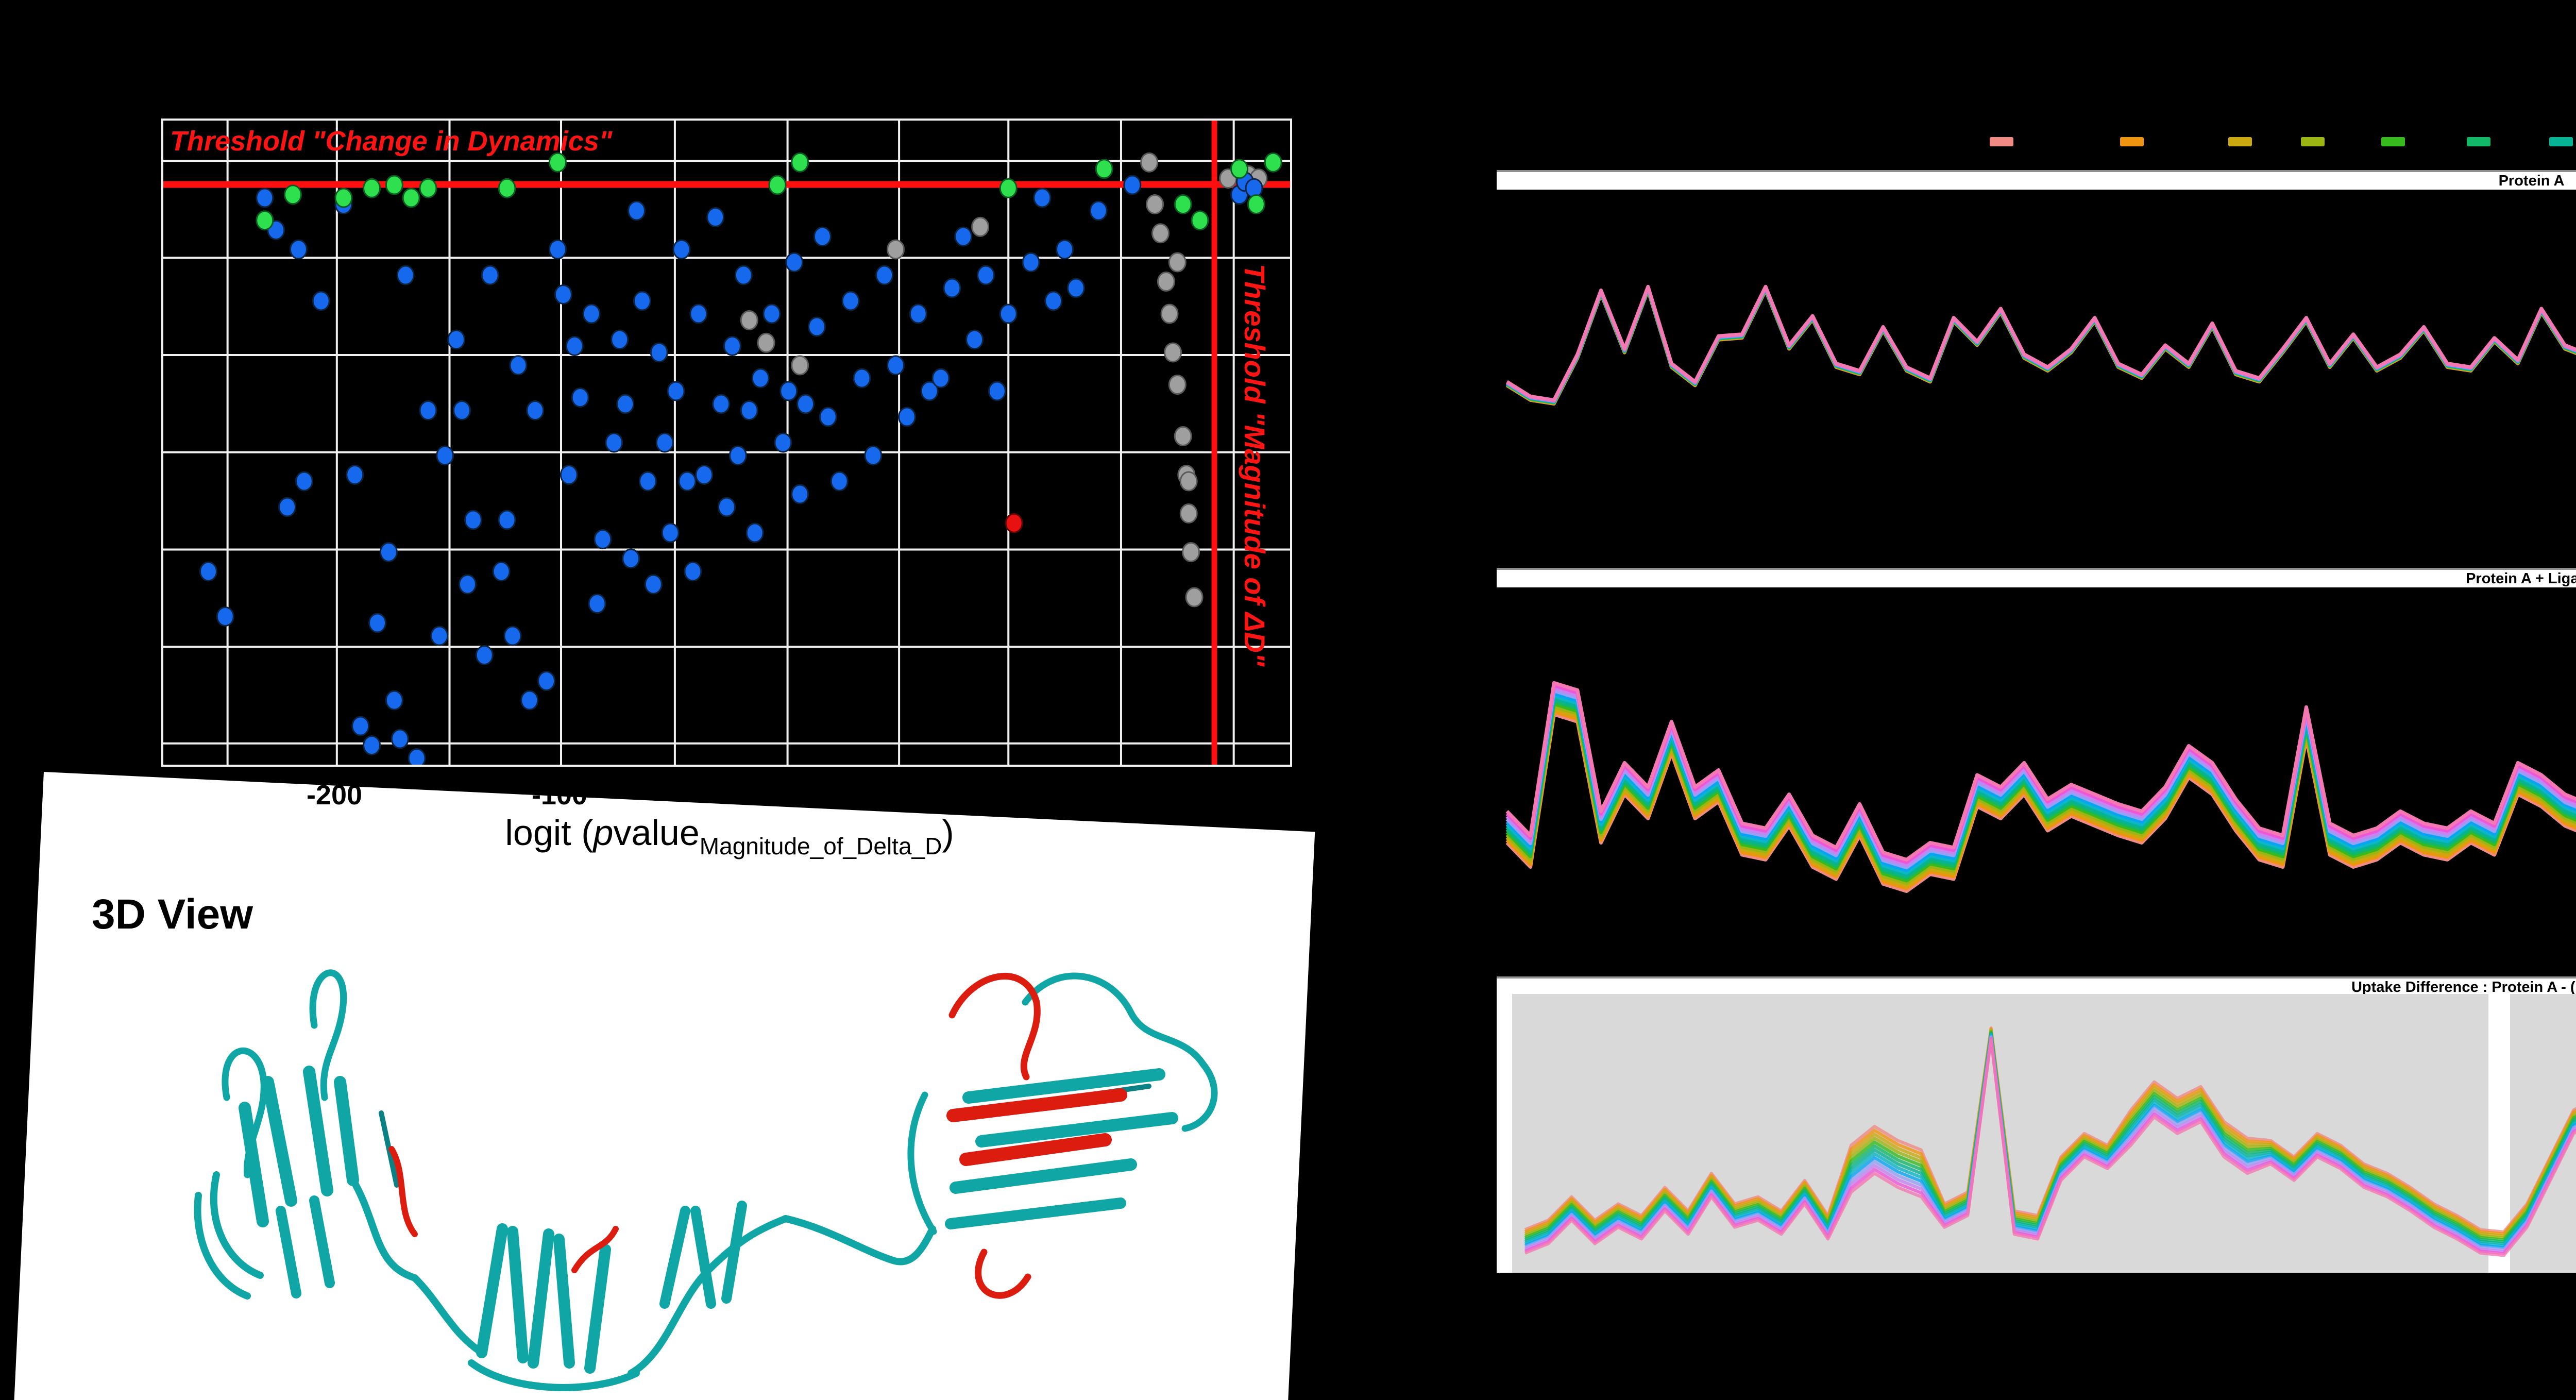 This screenshot has height=1400, width=2576. Describe the element at coordinates (2036, 180) in the screenshot. I see `panel-a-titlebar: Protein A` at that location.